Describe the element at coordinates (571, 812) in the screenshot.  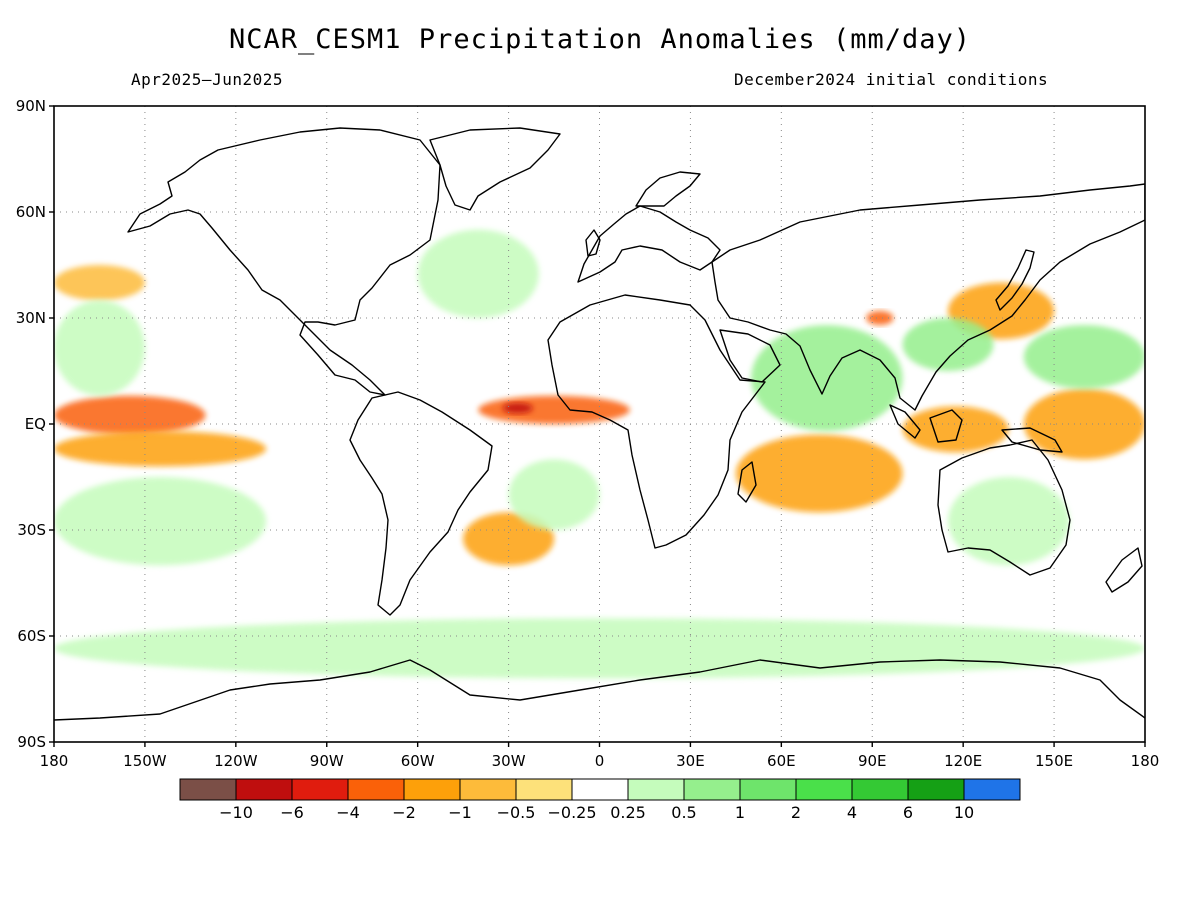
I see `colorbar-label-6: −0.25` at that location.